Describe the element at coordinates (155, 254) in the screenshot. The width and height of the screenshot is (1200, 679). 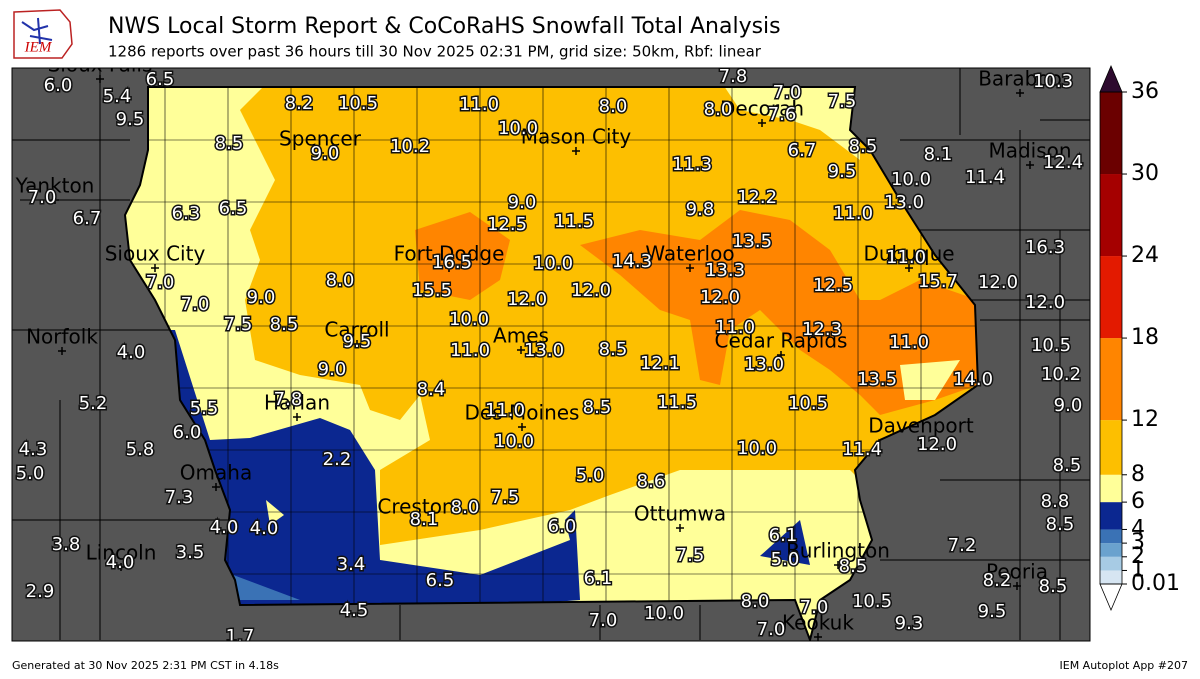
I see `city-label: Sioux City` at that location.